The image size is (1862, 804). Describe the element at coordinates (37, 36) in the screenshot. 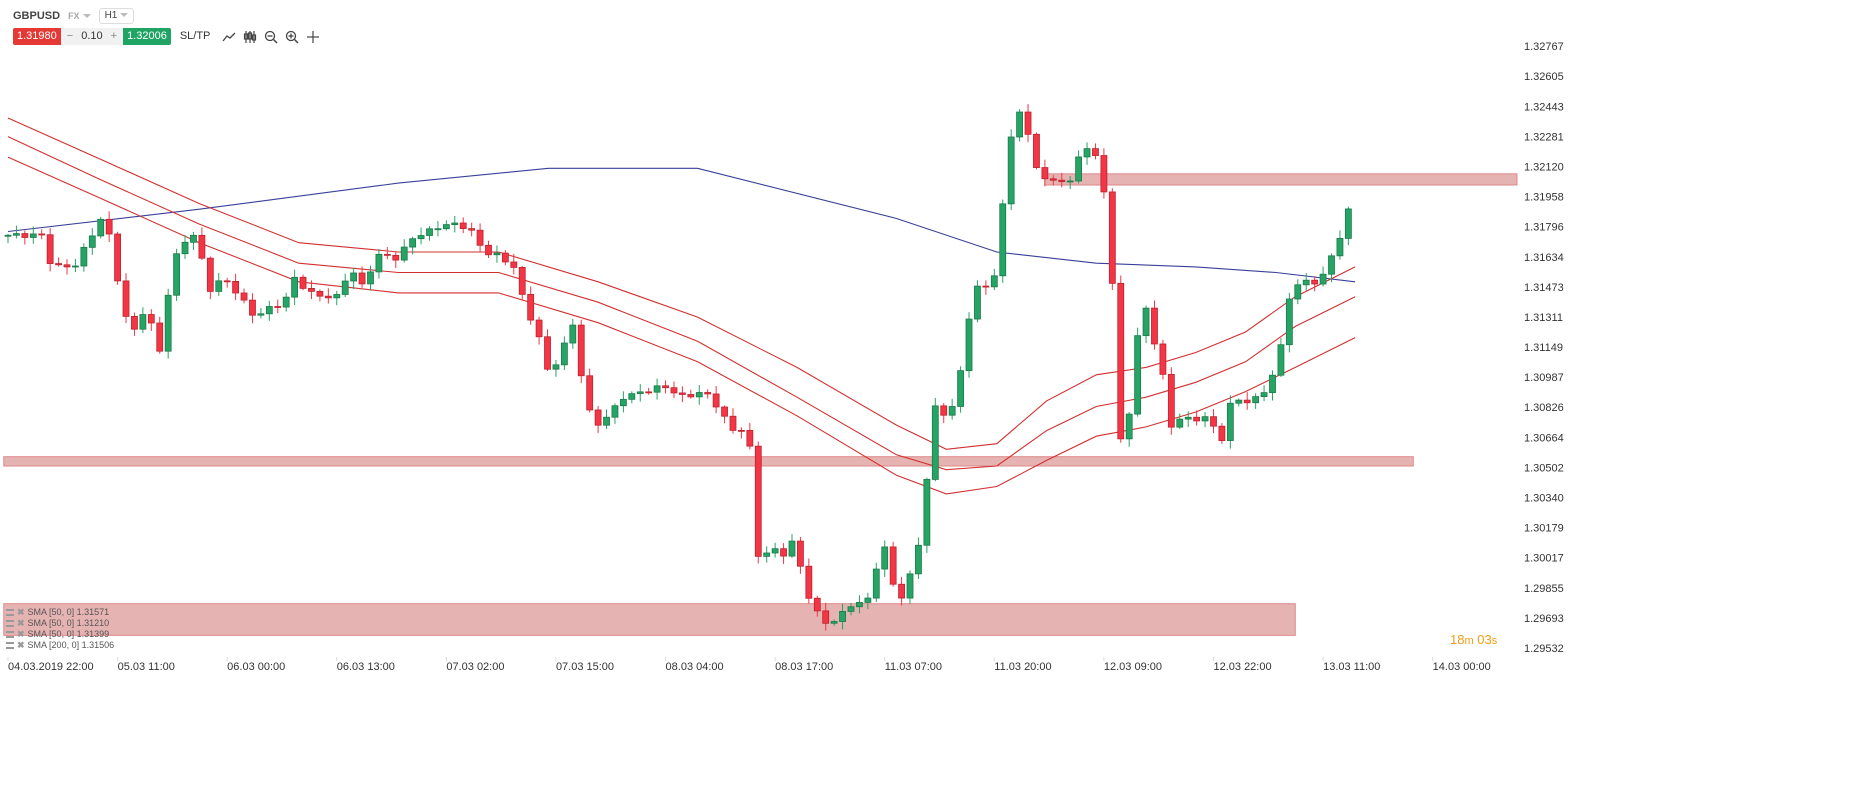

I see `sell-button: 1.31980` at that location.